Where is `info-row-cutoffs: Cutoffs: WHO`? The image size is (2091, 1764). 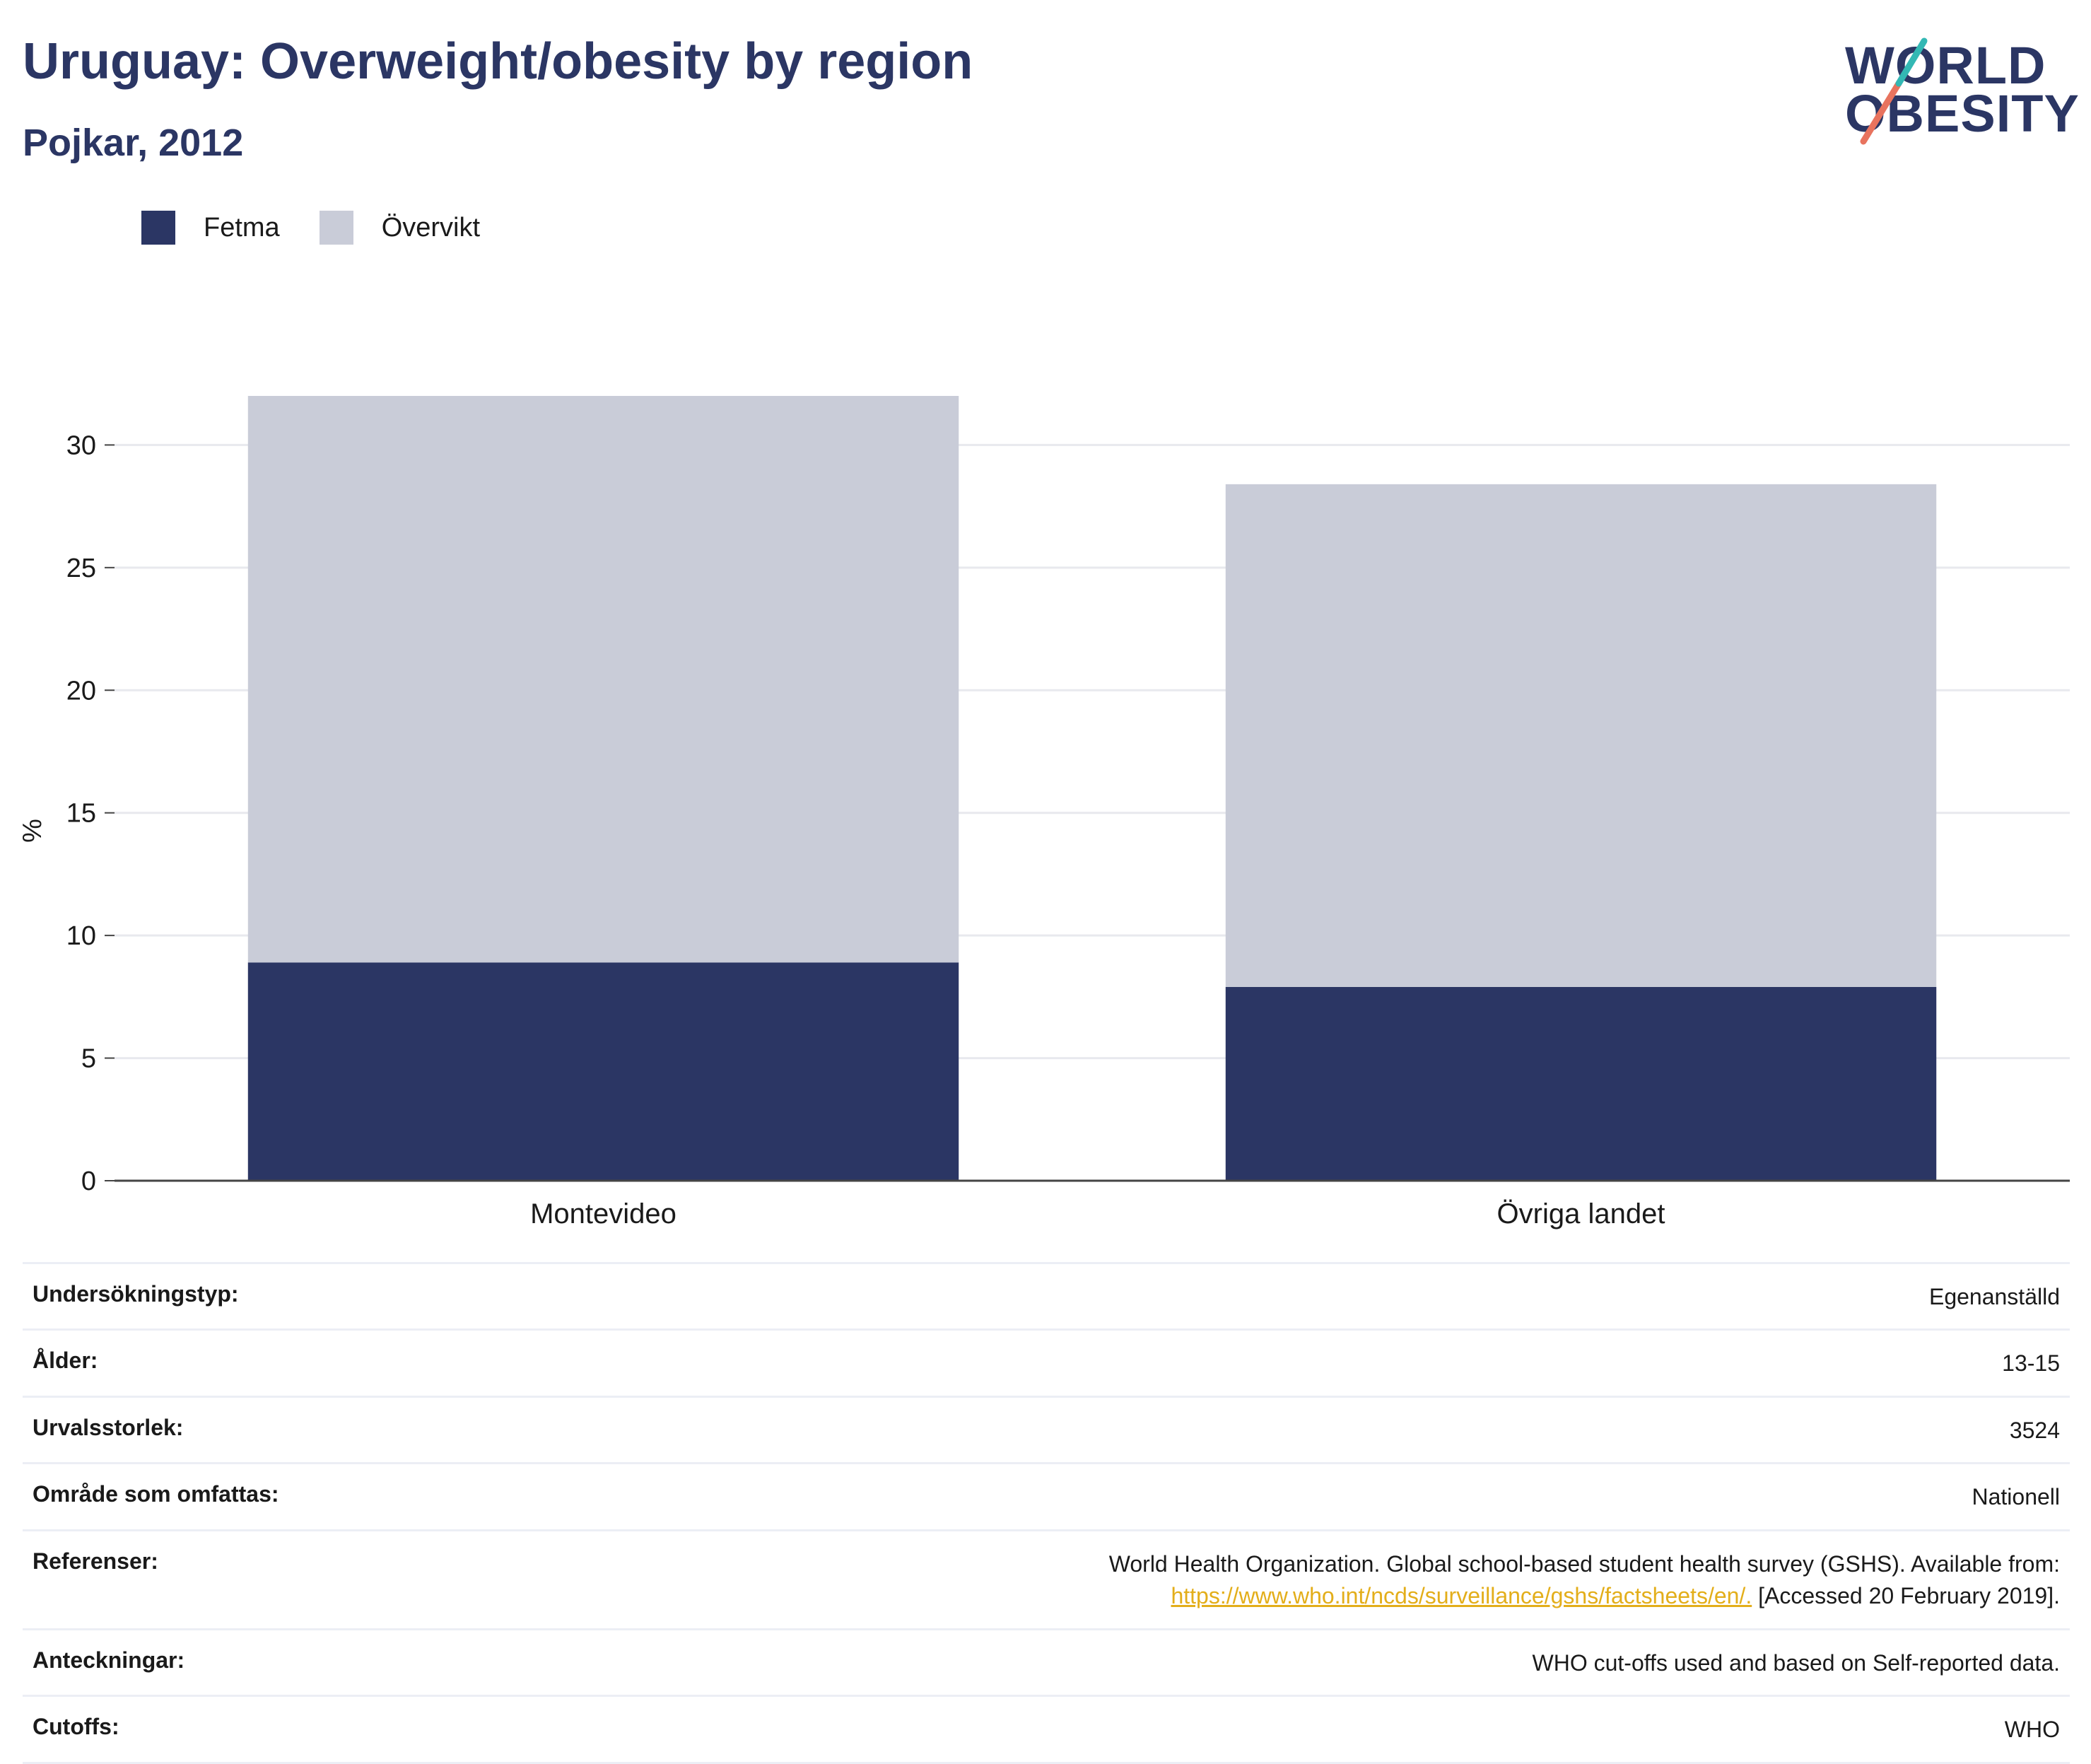 info-row-cutoffs: Cutoffs: WHO is located at coordinates (1046, 1729).